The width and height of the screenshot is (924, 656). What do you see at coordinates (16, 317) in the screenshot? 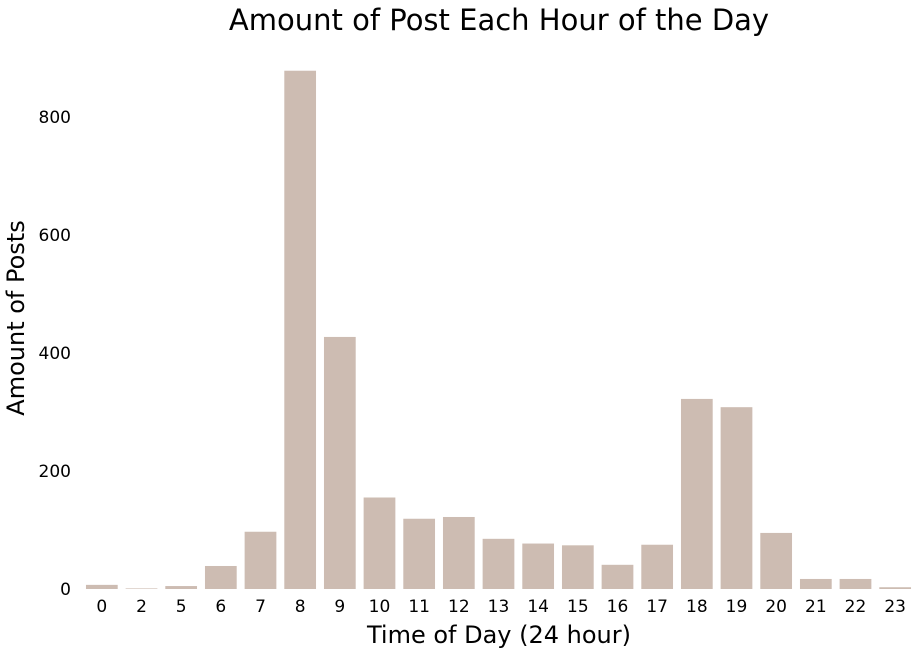
I see `y-axis-label: Amount of Posts` at bounding box center [16, 317].